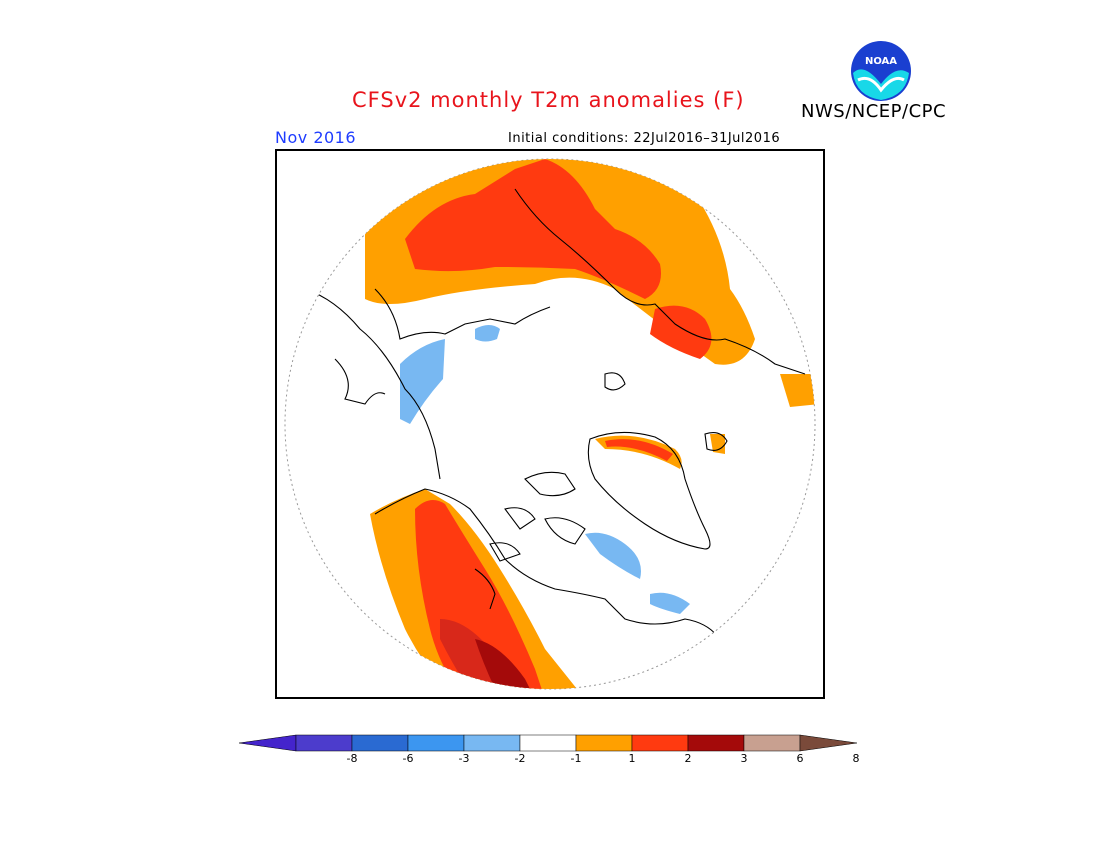 This screenshot has height=850, width=1100. I want to click on greenland-coastline, so click(649, 490).